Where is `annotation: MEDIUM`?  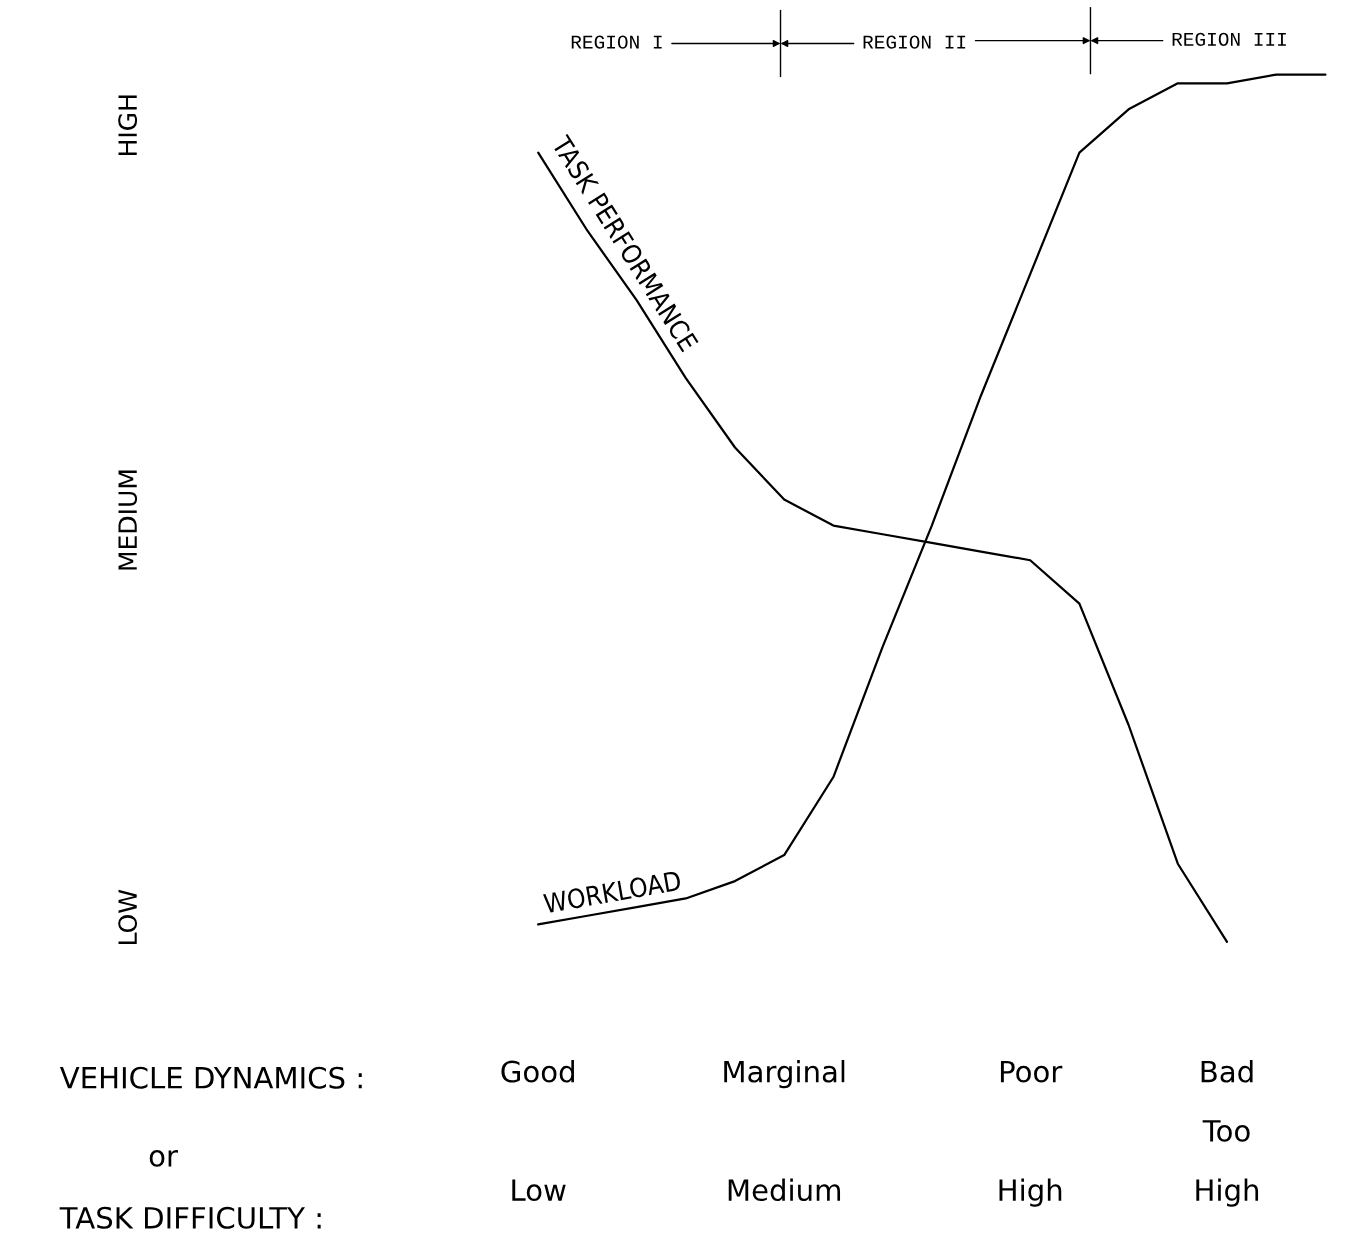
annotation: MEDIUM is located at coordinates (128, 520).